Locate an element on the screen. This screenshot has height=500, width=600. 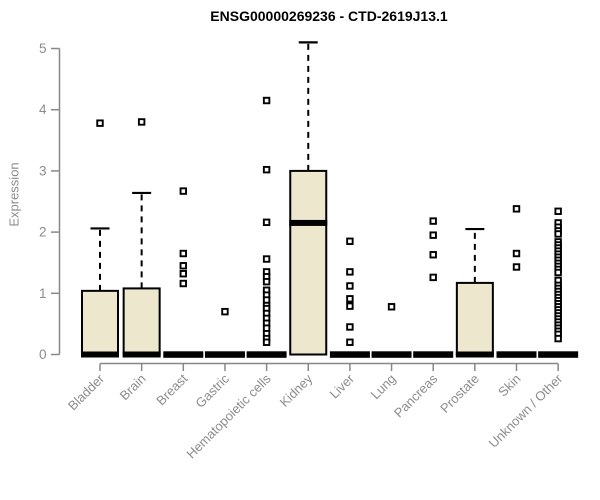
boxplot-bladder is located at coordinates (100, 238).